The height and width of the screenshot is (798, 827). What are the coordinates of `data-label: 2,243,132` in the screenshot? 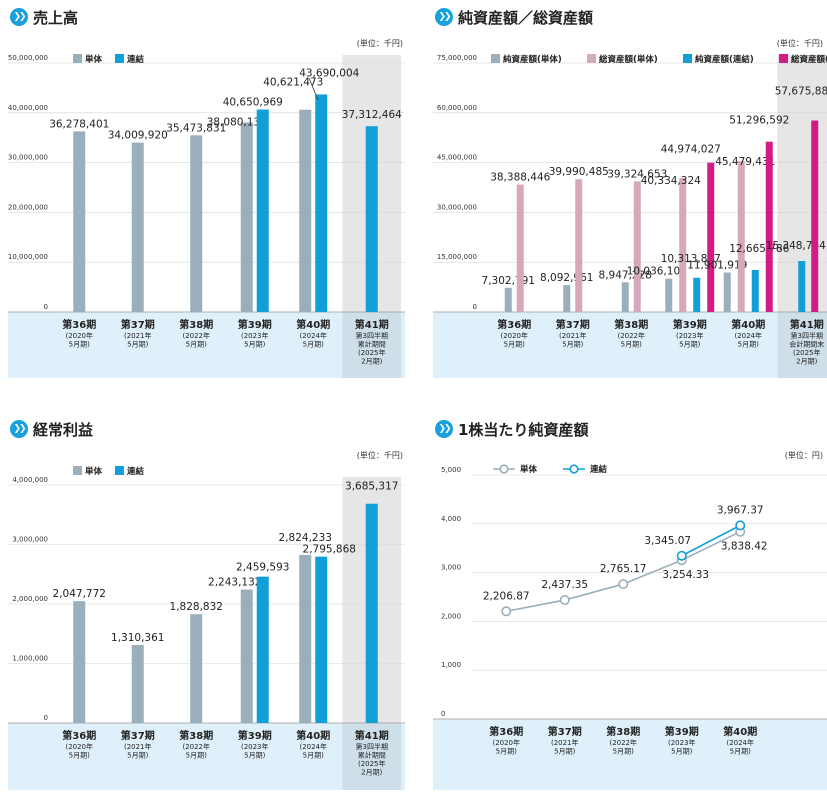 It's located at (234, 583).